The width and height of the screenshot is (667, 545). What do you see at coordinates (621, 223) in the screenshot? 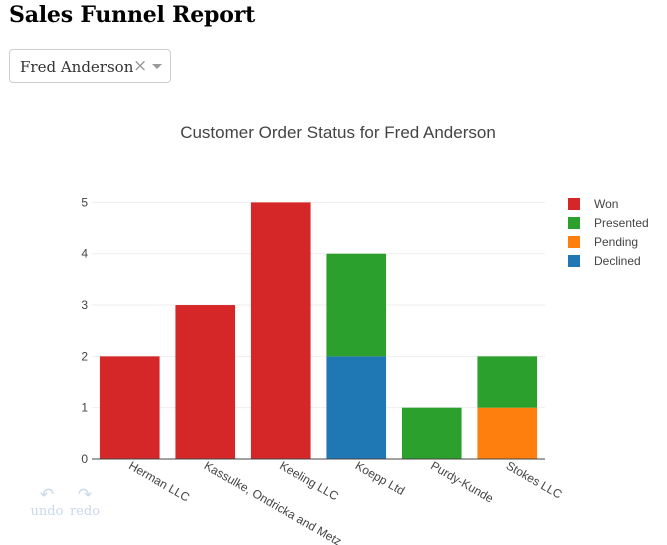
I see `legend-label: Presented` at bounding box center [621, 223].